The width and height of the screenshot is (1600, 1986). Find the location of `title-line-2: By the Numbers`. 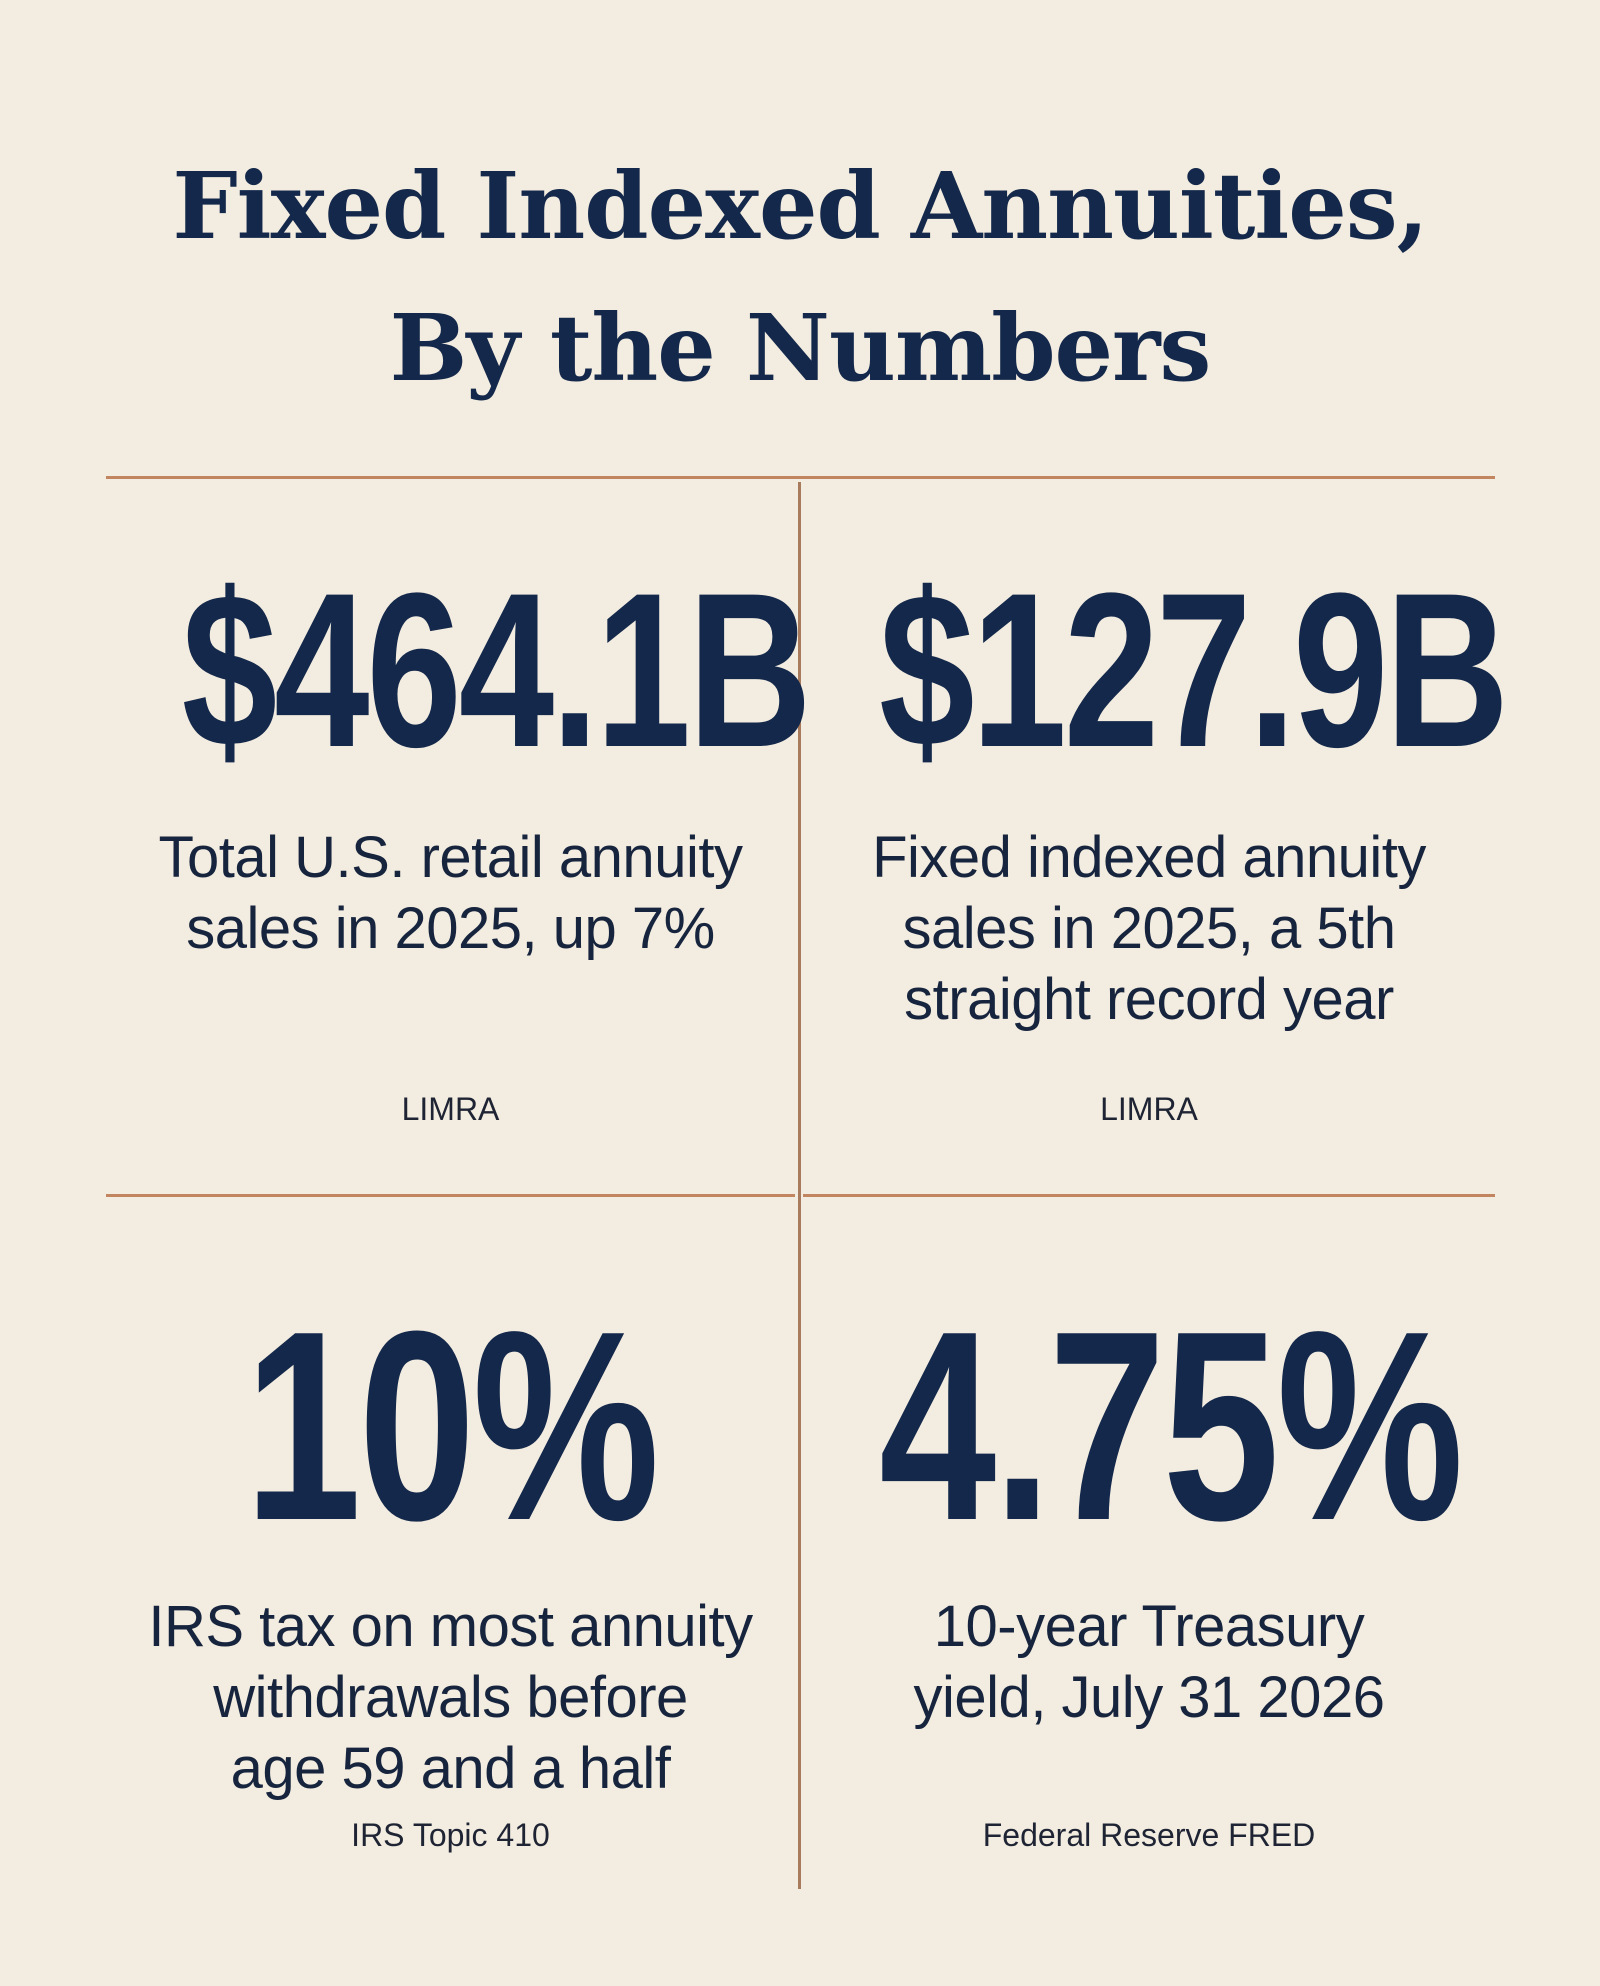

title-line-2: By the Numbers is located at coordinates (800, 348).